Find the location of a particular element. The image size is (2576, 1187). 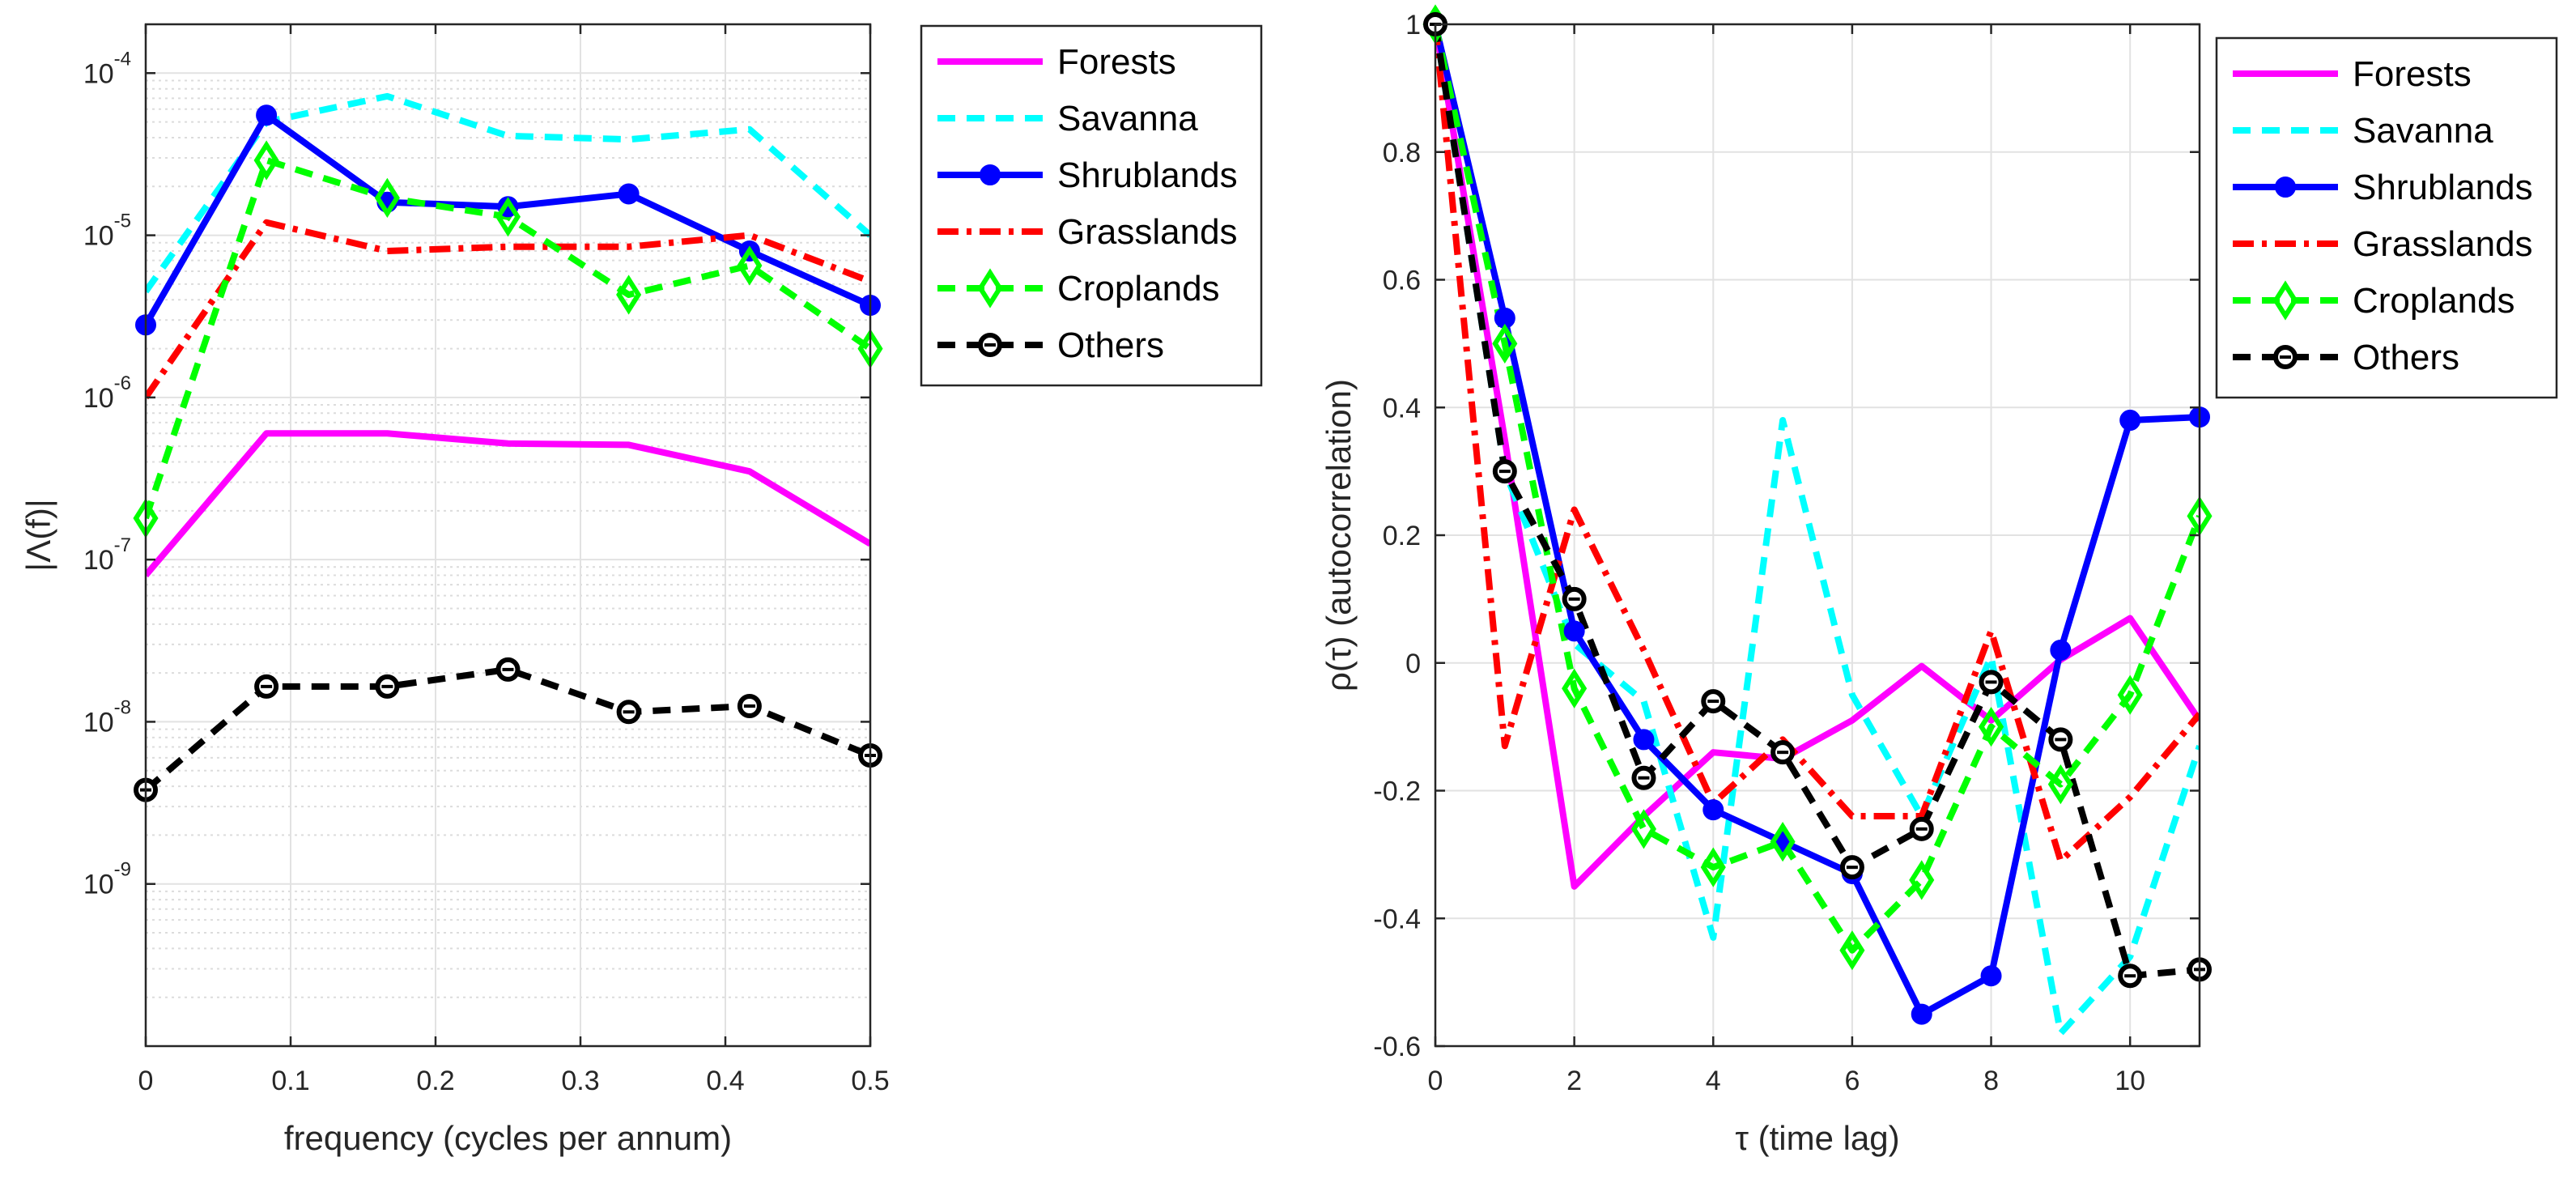

chart-2-x-tick-label: 0 is located at coordinates (1435, 1081).